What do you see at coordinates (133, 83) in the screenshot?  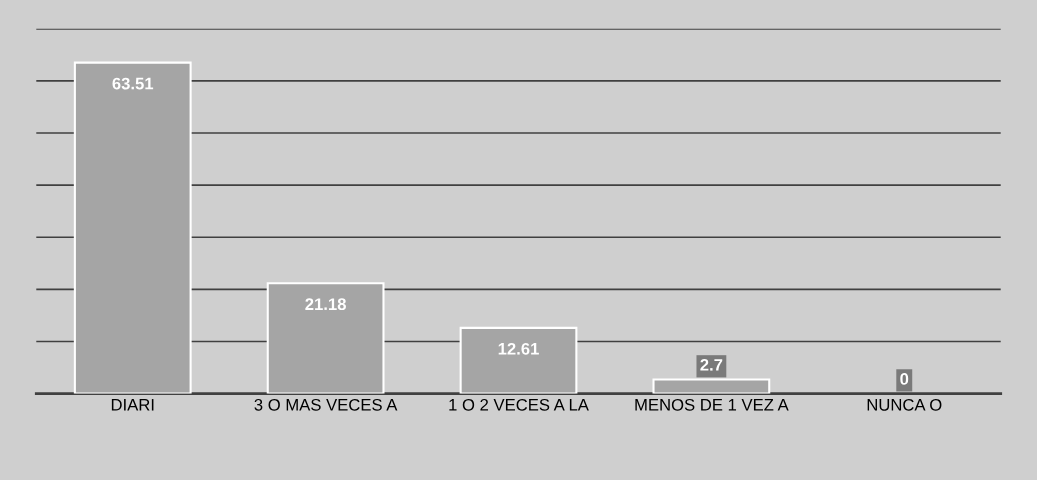 I see `data-label: 63.51` at bounding box center [133, 83].